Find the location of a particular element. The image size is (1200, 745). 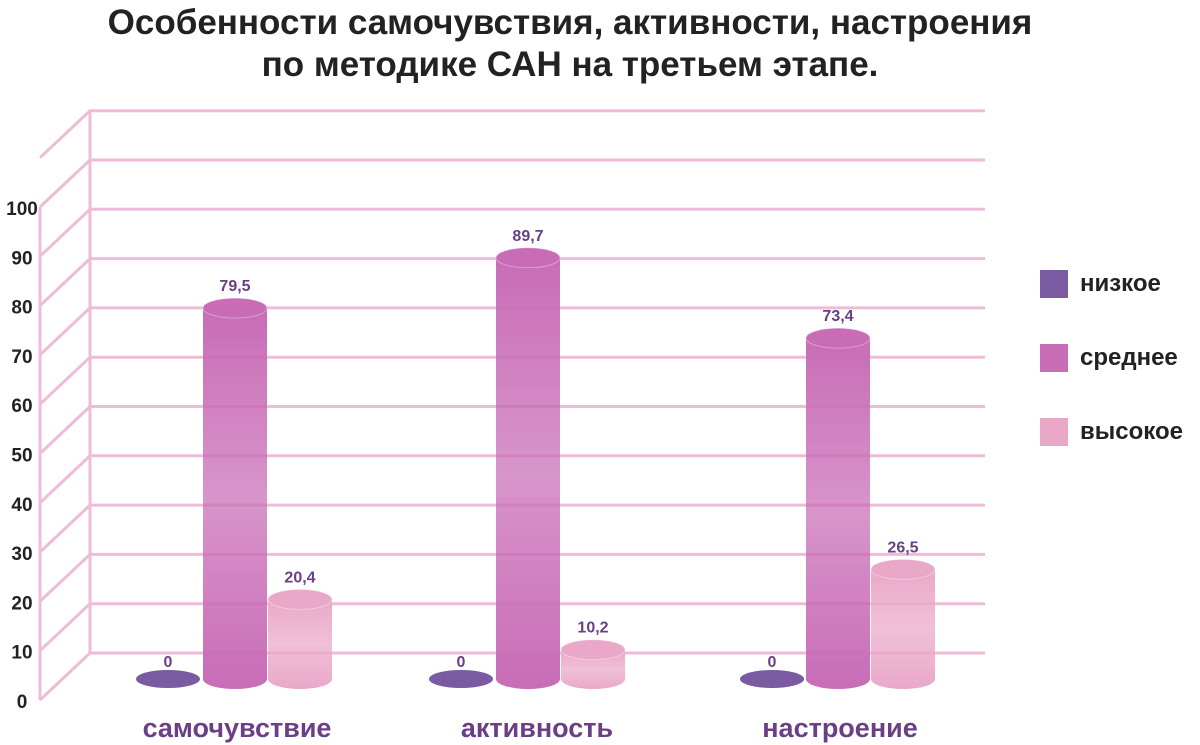

y-tick-label: 40 is located at coordinates (21, 505).